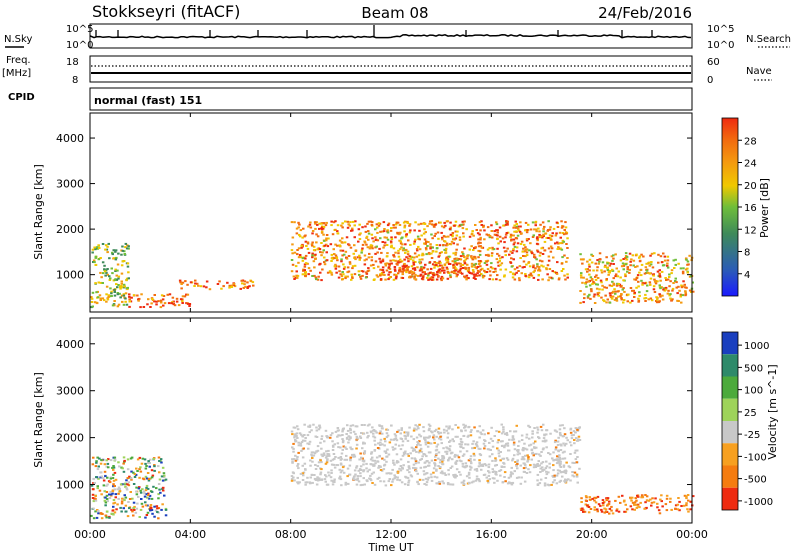 This screenshot has height=554, width=800. Describe the element at coordinates (730, 421) in the screenshot. I see `velocity-colorbar-frame` at that location.